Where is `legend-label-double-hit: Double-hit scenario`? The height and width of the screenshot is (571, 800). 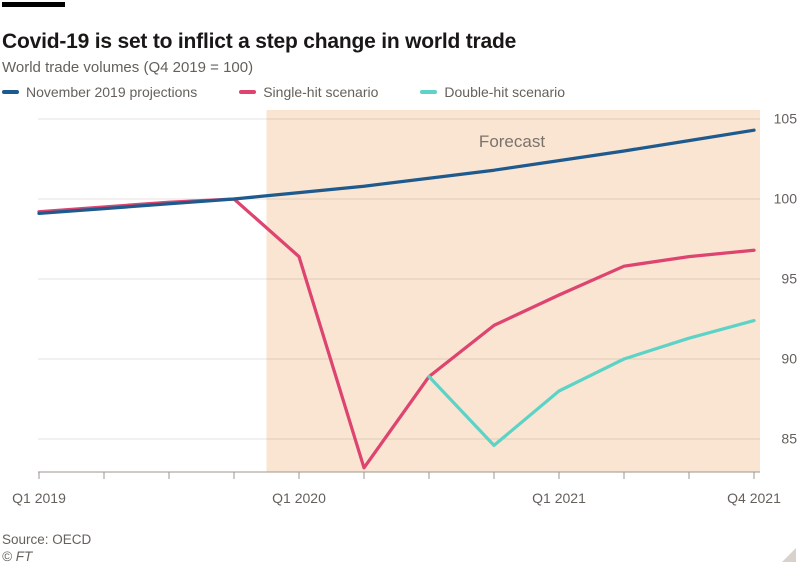
legend-label-double-hit: Double-hit scenario is located at coordinates (505, 92).